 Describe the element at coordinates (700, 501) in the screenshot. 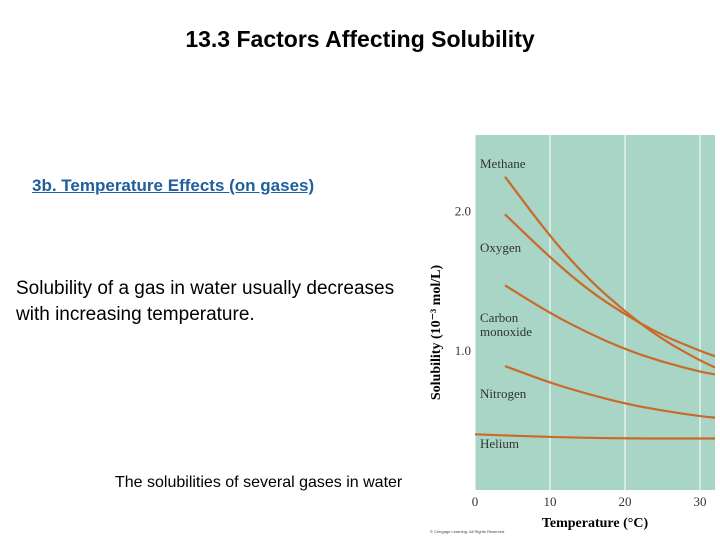

I see `x-tick-30: 30` at that location.